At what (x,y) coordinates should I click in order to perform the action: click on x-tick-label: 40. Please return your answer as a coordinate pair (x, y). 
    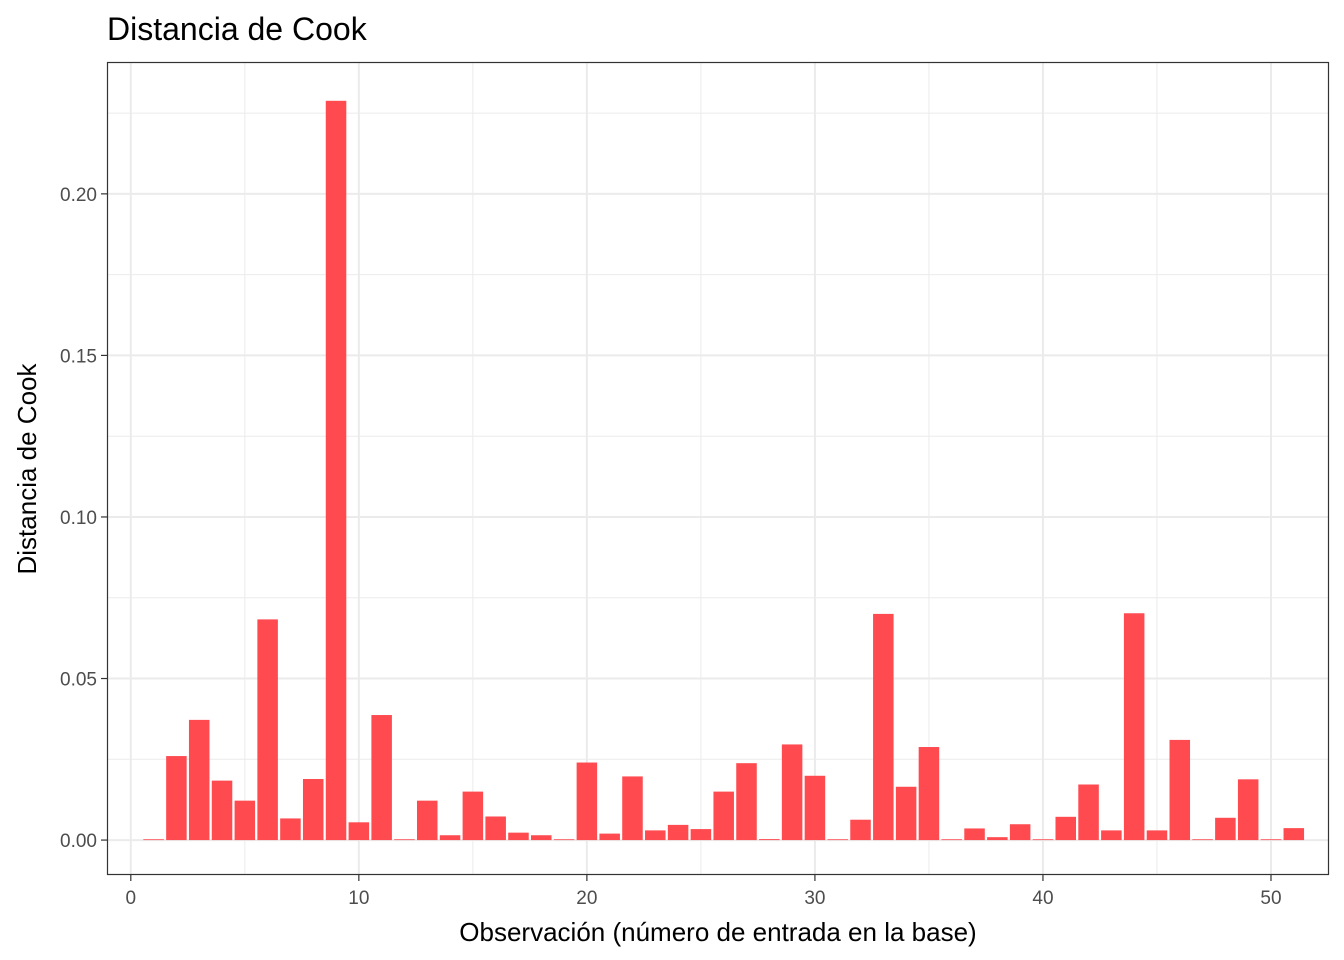
    Looking at the image, I should click on (1042, 898).